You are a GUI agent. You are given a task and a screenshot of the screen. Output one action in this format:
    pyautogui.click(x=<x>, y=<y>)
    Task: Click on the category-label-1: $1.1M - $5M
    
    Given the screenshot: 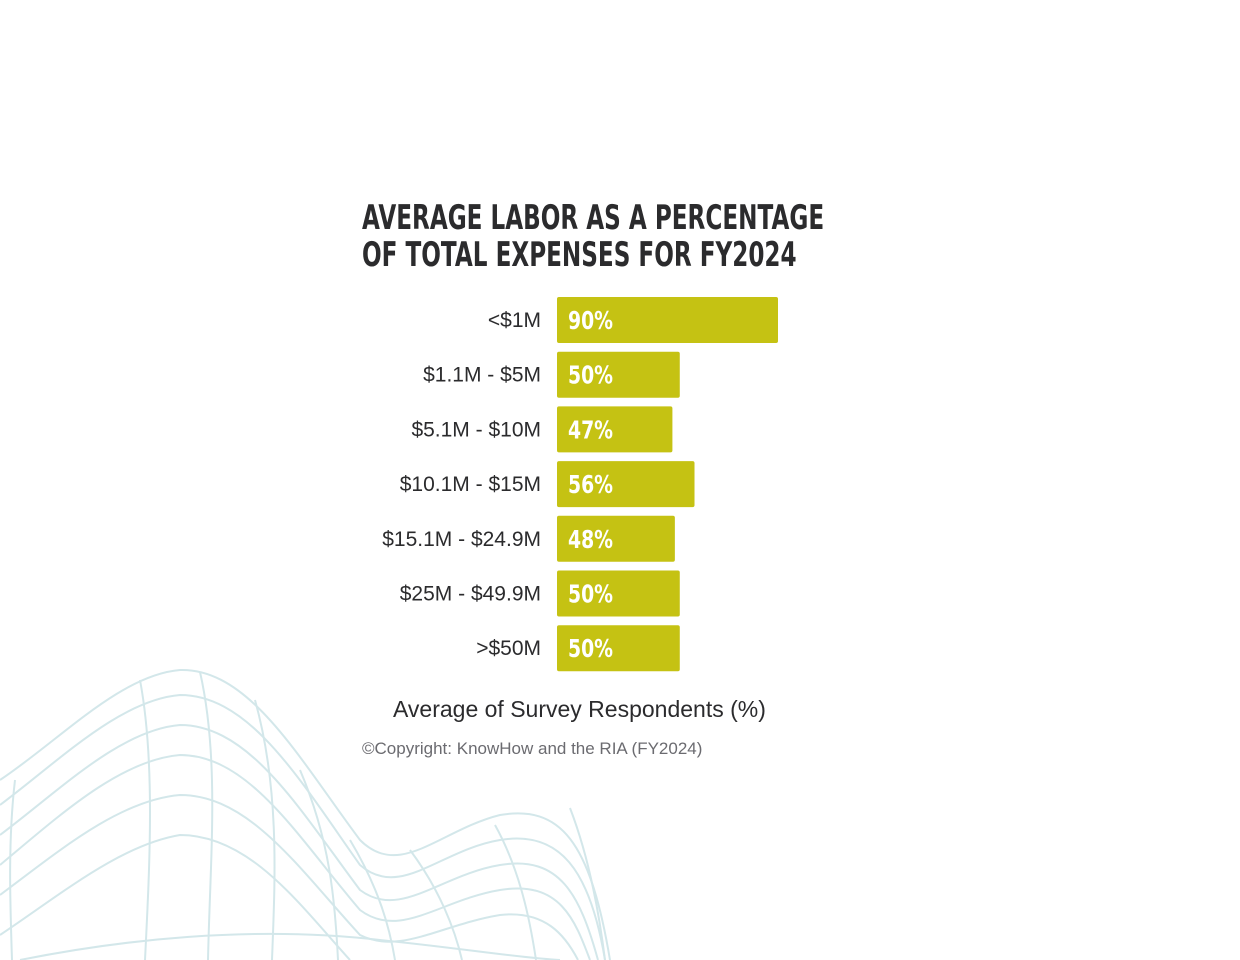 What is the action you would take?
    pyautogui.click(x=482, y=375)
    